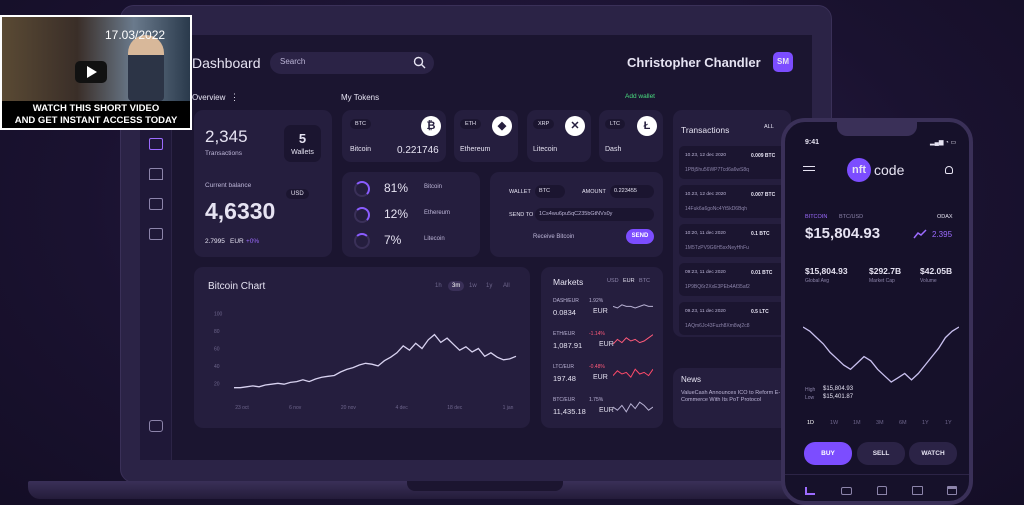 The image size is (1024, 505). Describe the element at coordinates (717, 287) in the screenshot. I see `transaction-hash: 1P9BQ6r2XxE3PEb4Af35af2` at that location.